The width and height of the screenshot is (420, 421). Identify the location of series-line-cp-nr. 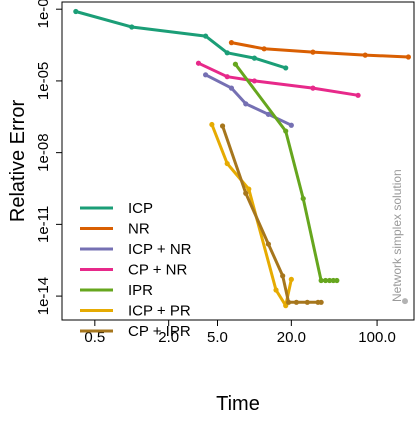
(278, 79).